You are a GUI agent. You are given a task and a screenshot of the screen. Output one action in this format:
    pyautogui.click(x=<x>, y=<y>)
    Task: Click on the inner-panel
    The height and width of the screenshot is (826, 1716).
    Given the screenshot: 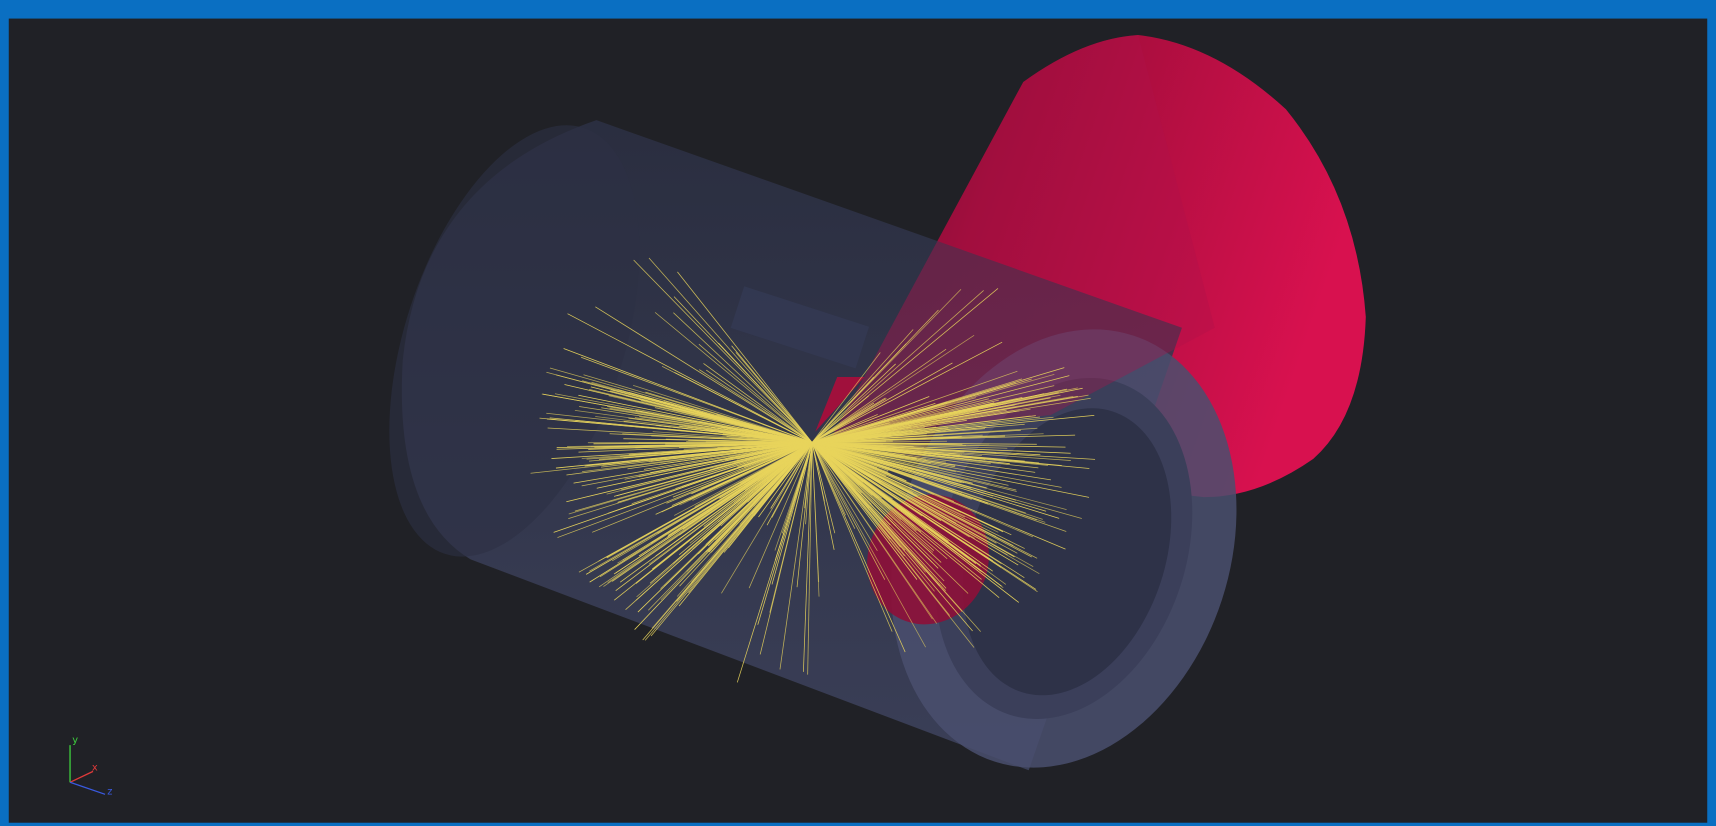 What is the action you would take?
    pyautogui.click(x=800, y=327)
    